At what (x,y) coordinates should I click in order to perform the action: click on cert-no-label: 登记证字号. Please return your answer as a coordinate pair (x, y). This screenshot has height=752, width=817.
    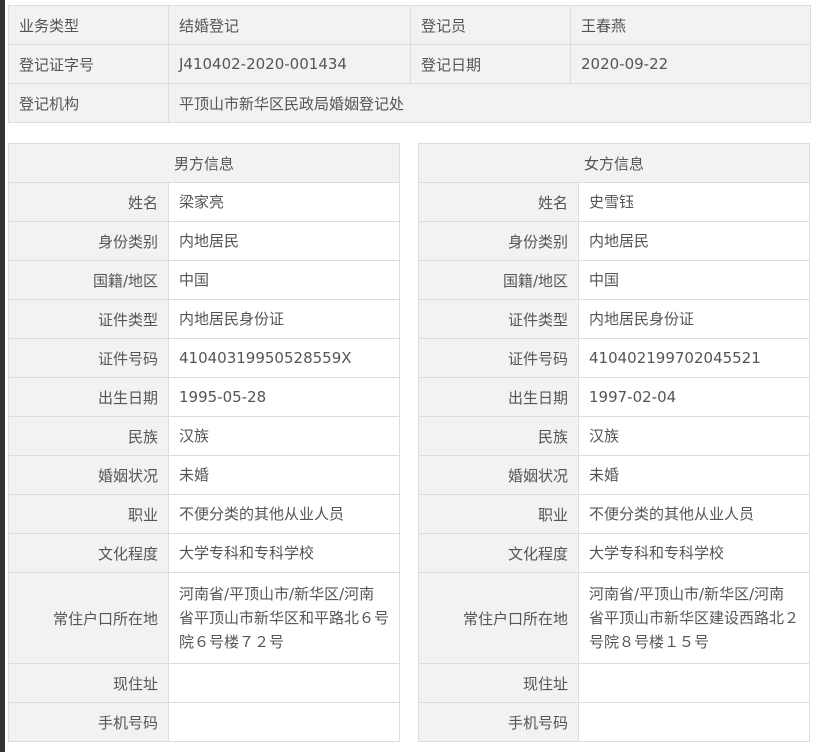
    Looking at the image, I should click on (88, 64).